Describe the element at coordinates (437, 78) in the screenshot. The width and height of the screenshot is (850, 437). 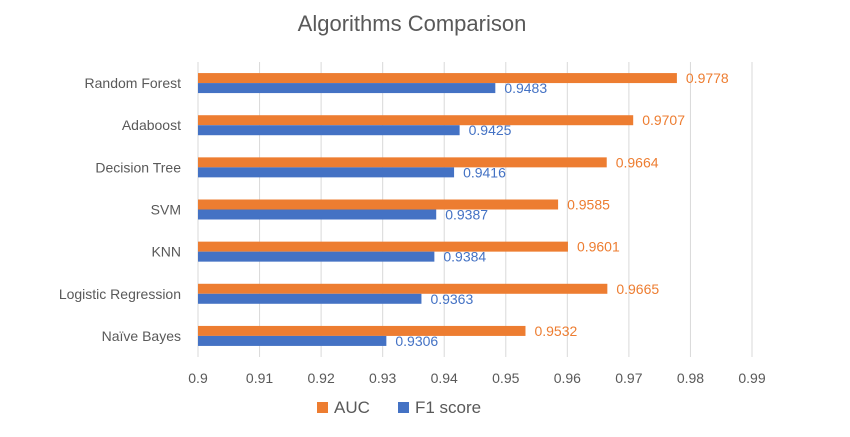
I see `auc-bar-random-forest` at that location.